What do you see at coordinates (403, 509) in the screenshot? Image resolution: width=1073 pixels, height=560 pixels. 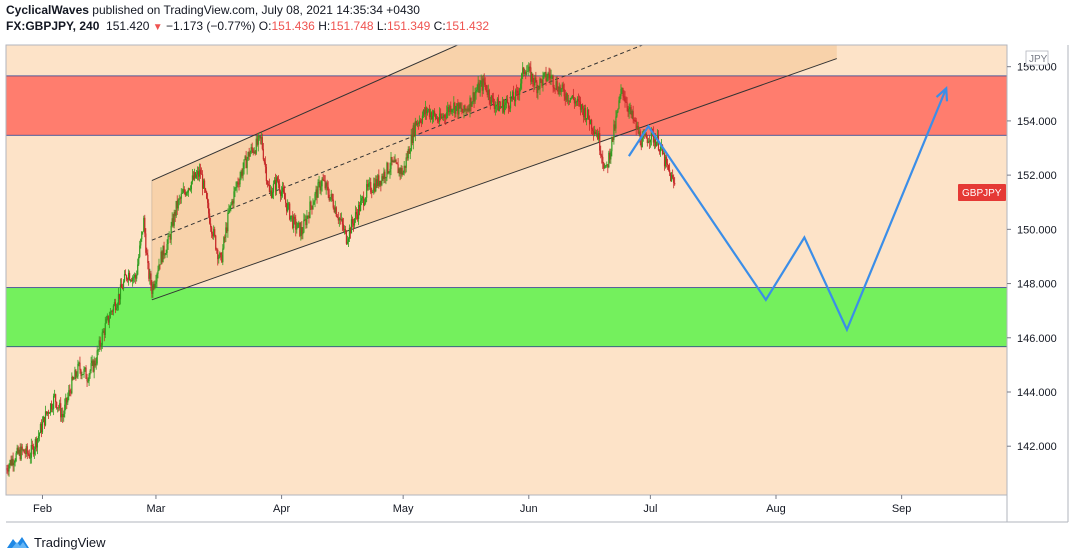 I see `x-tick-label: May` at bounding box center [403, 509].